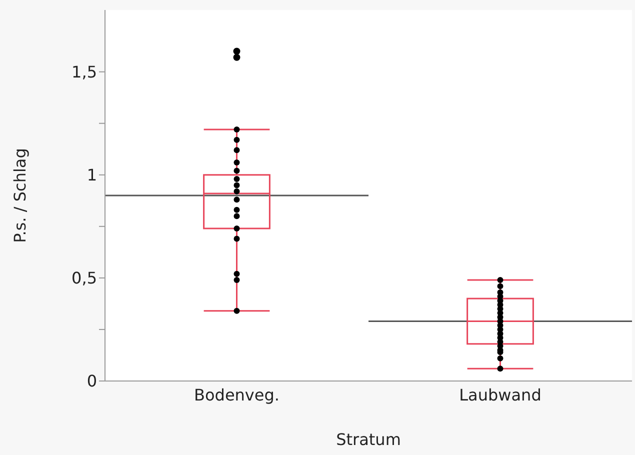 Image resolution: width=635 pixels, height=455 pixels. I want to click on x-tick-label: Laubwand, so click(500, 394).